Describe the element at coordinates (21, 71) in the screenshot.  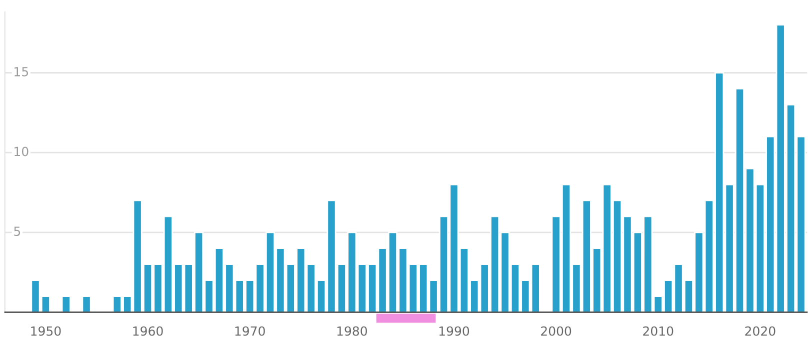
I see `y-tick-label: 15` at that location.